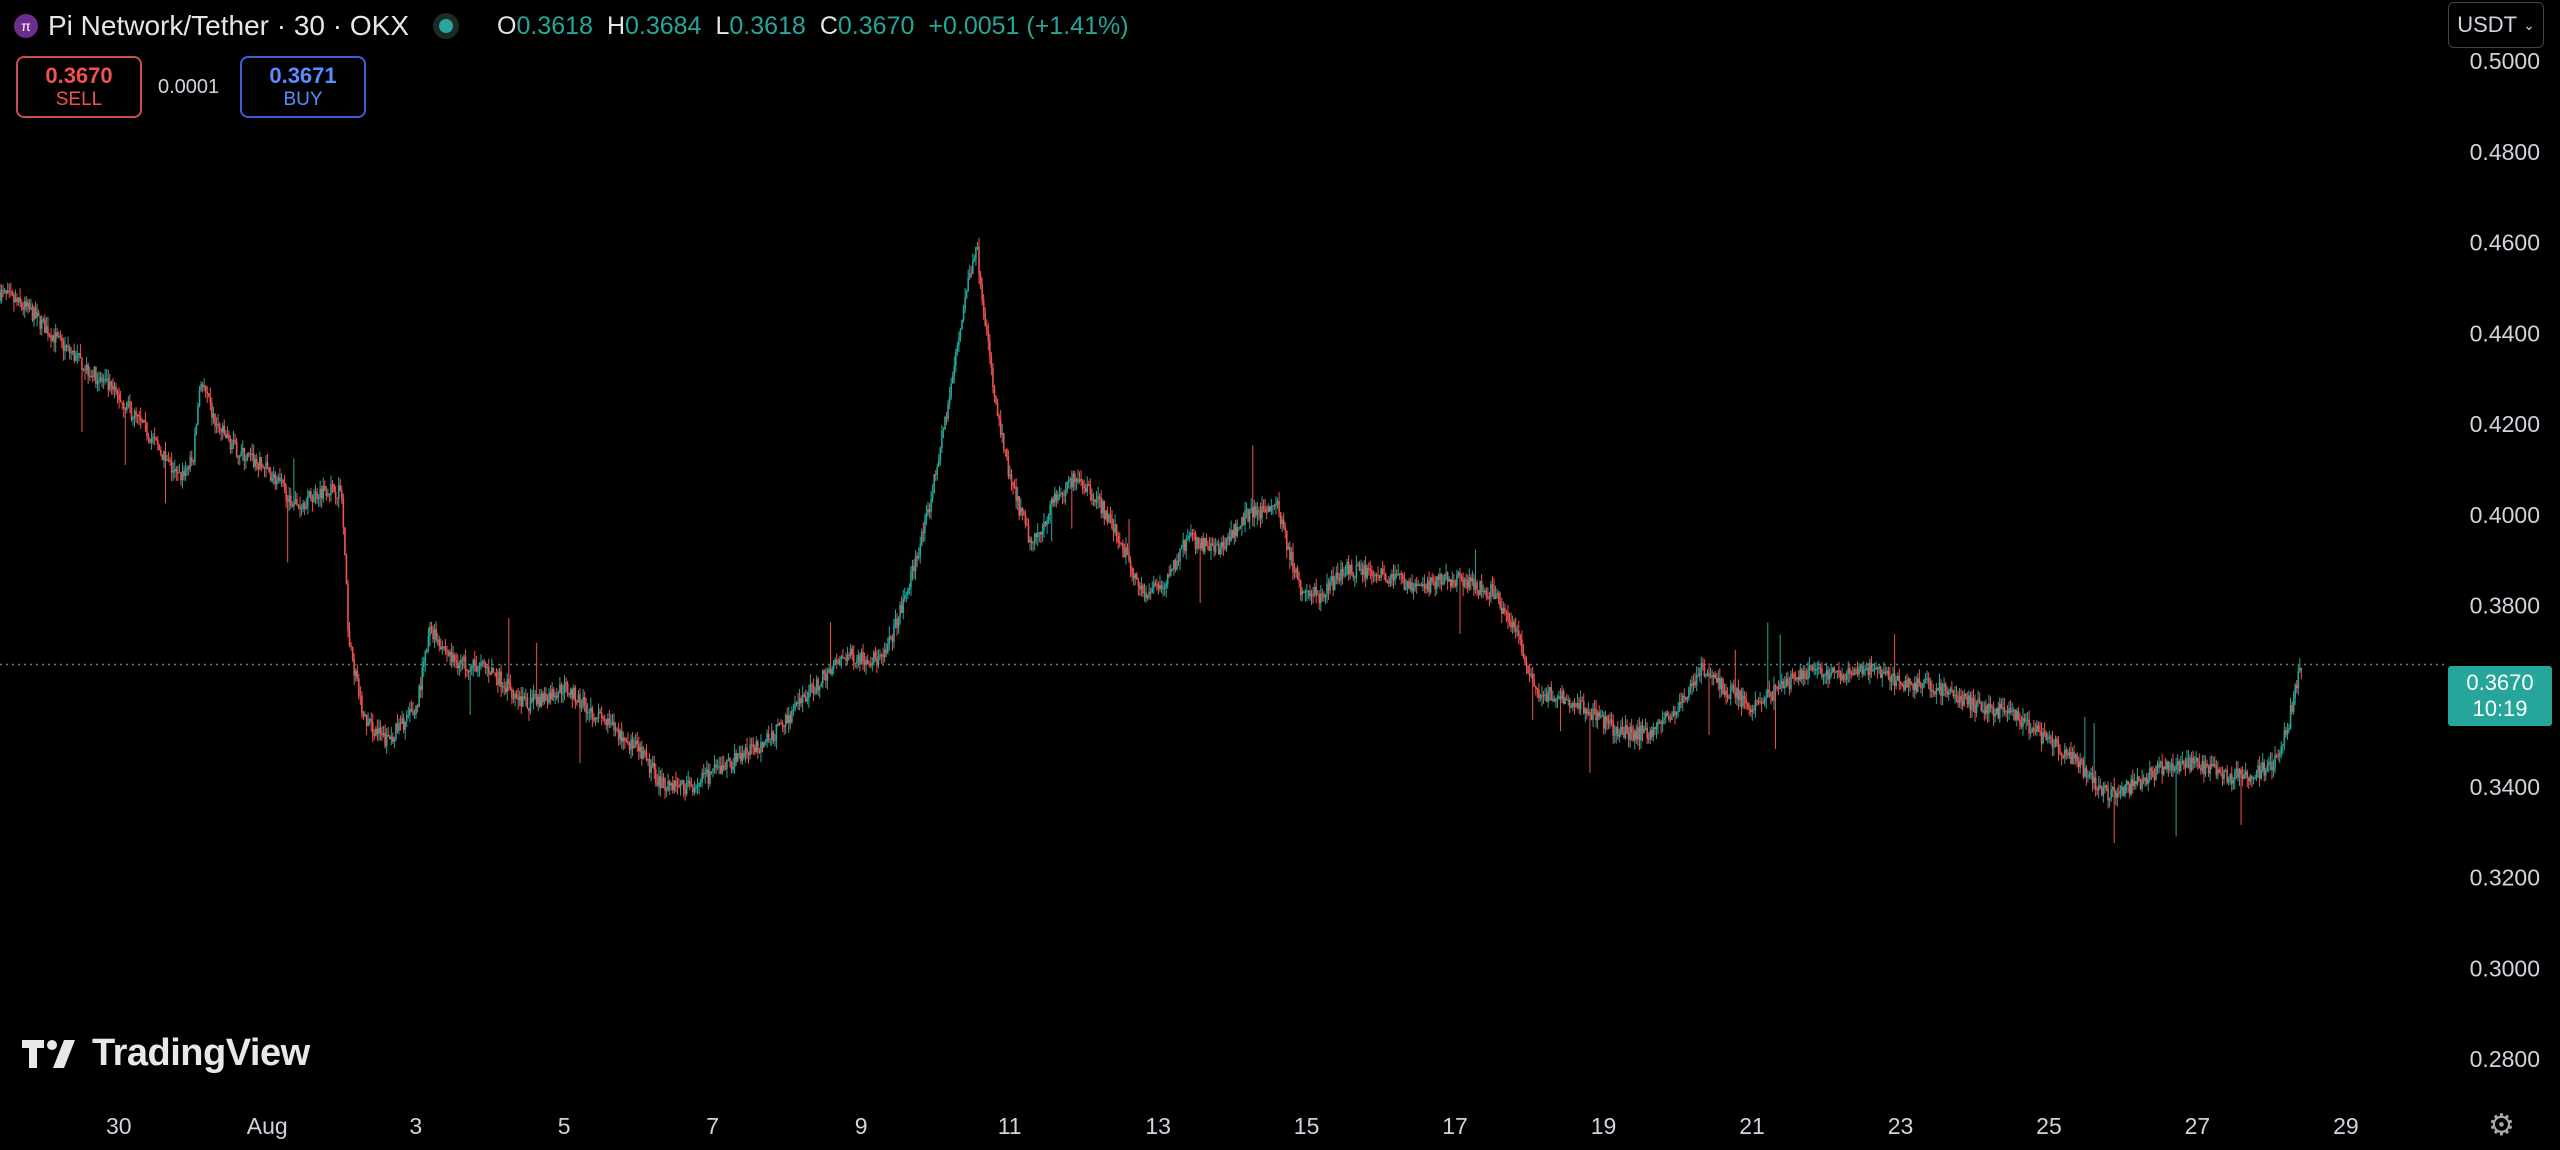  What do you see at coordinates (79, 87) in the screenshot?
I see `sell-button: 0.3670 SELL` at bounding box center [79, 87].